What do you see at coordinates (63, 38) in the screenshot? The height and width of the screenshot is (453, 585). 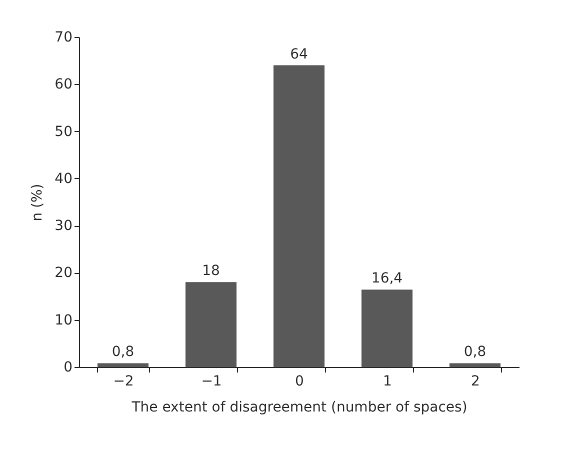 I see `y-tick-label: 70` at bounding box center [63, 38].